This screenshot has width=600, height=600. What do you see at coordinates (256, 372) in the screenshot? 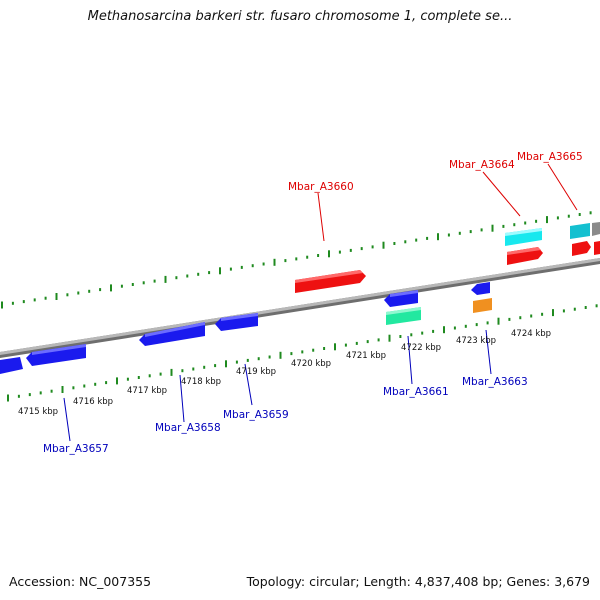
I see `scale-label: 4719 kbp` at bounding box center [256, 372].